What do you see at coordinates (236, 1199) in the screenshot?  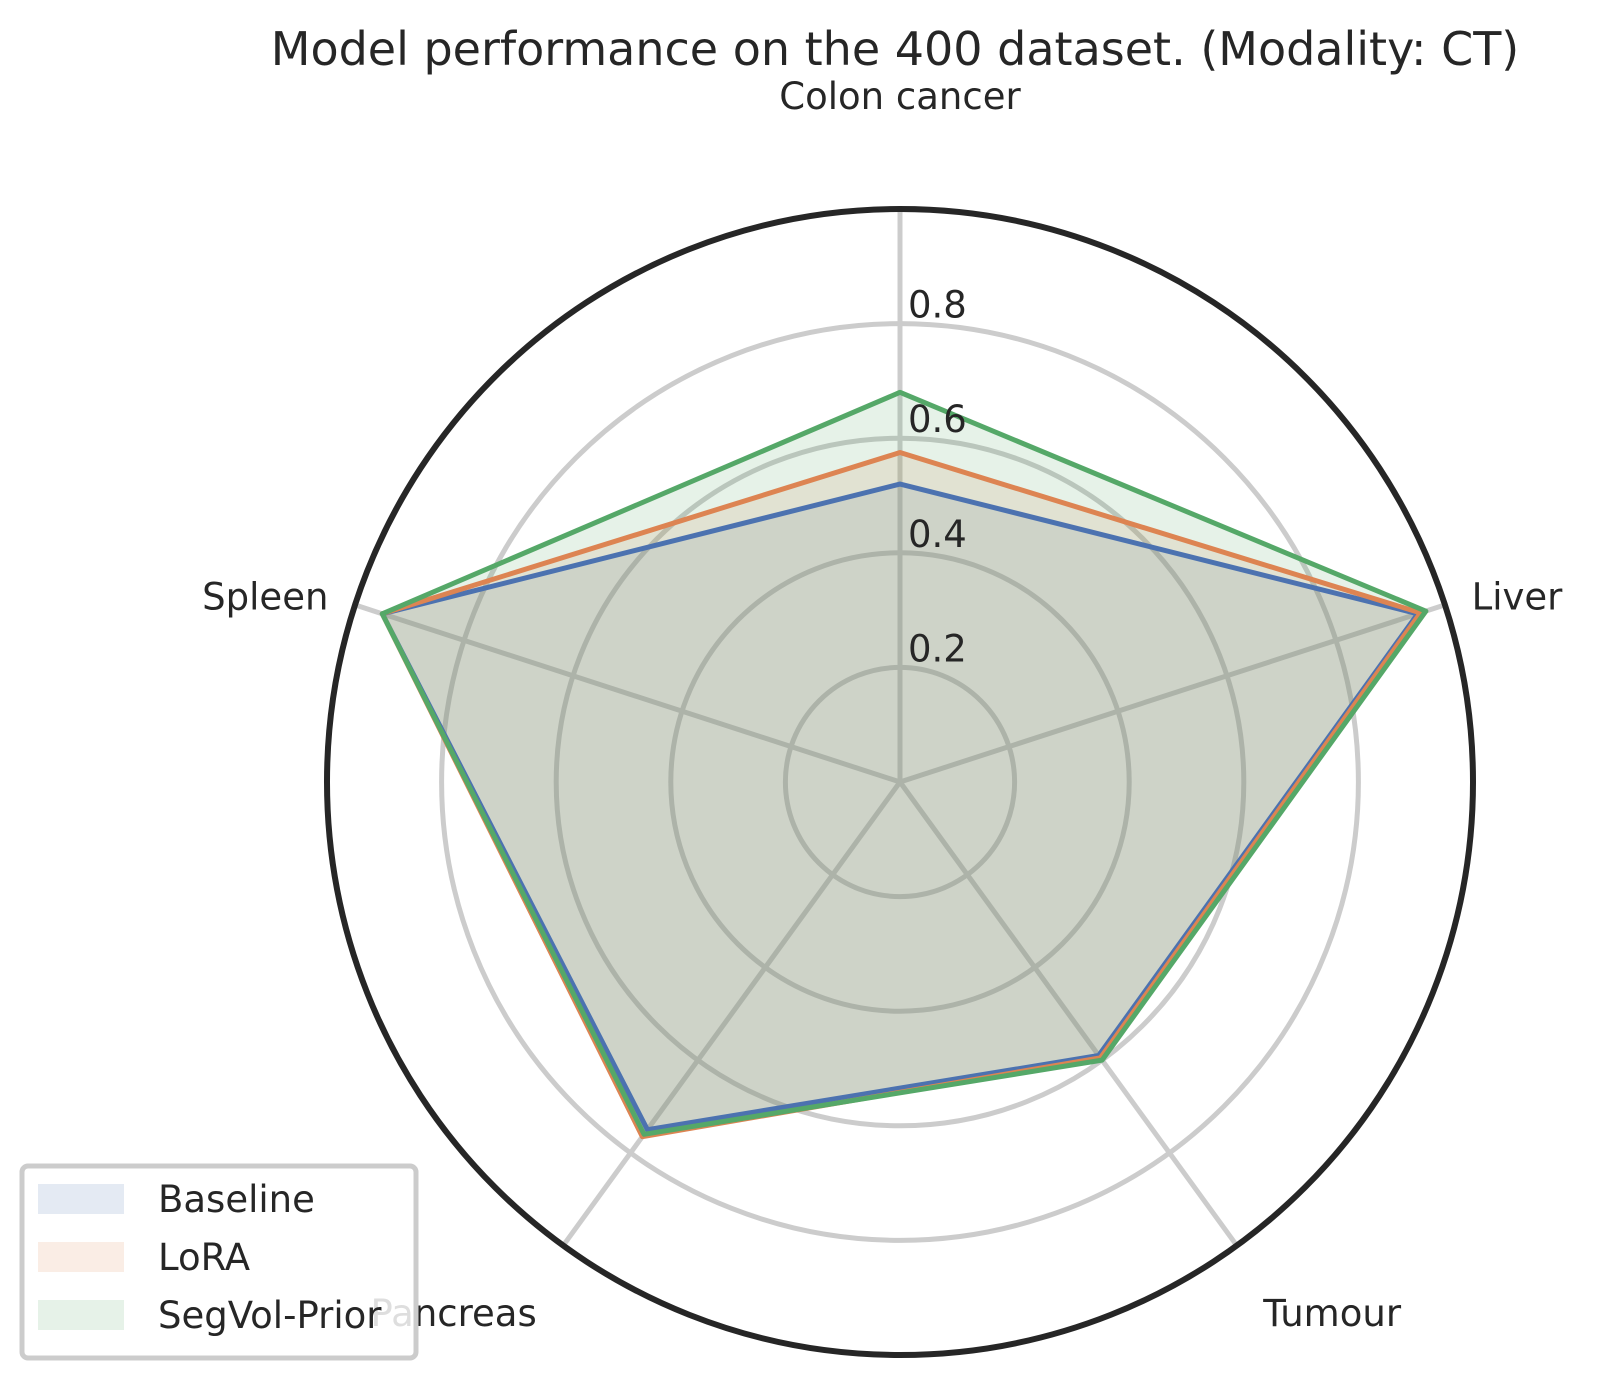 I see `legend-label-0: Baseline` at bounding box center [236, 1199].